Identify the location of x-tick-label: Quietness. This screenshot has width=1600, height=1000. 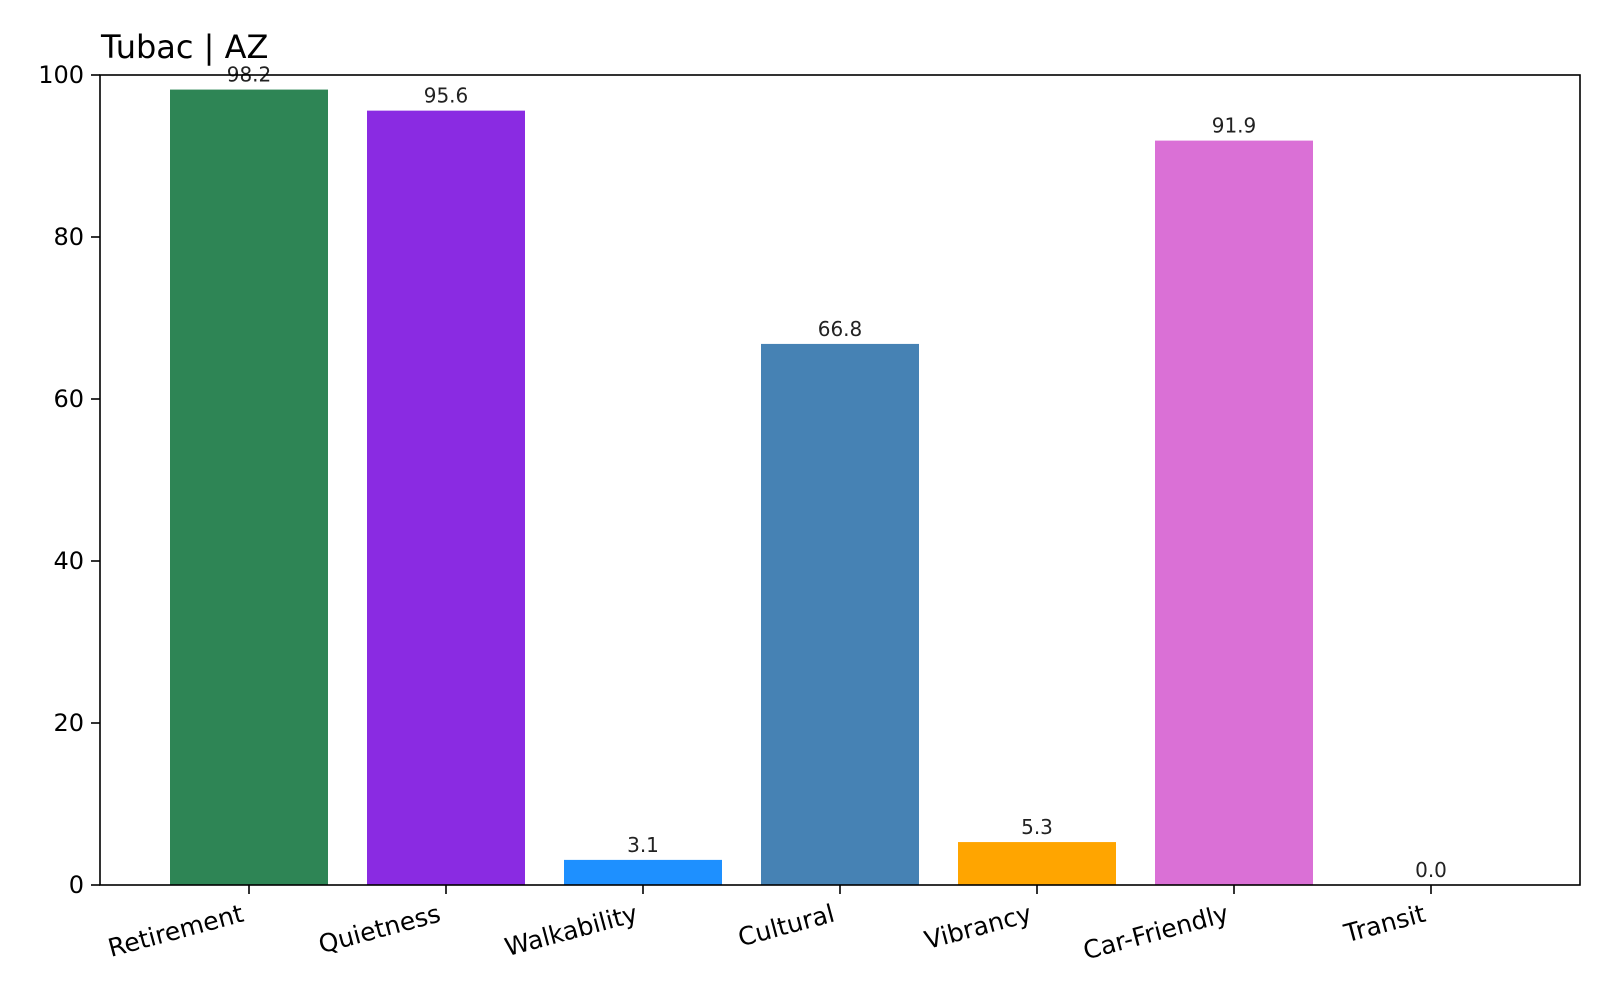
(379, 929).